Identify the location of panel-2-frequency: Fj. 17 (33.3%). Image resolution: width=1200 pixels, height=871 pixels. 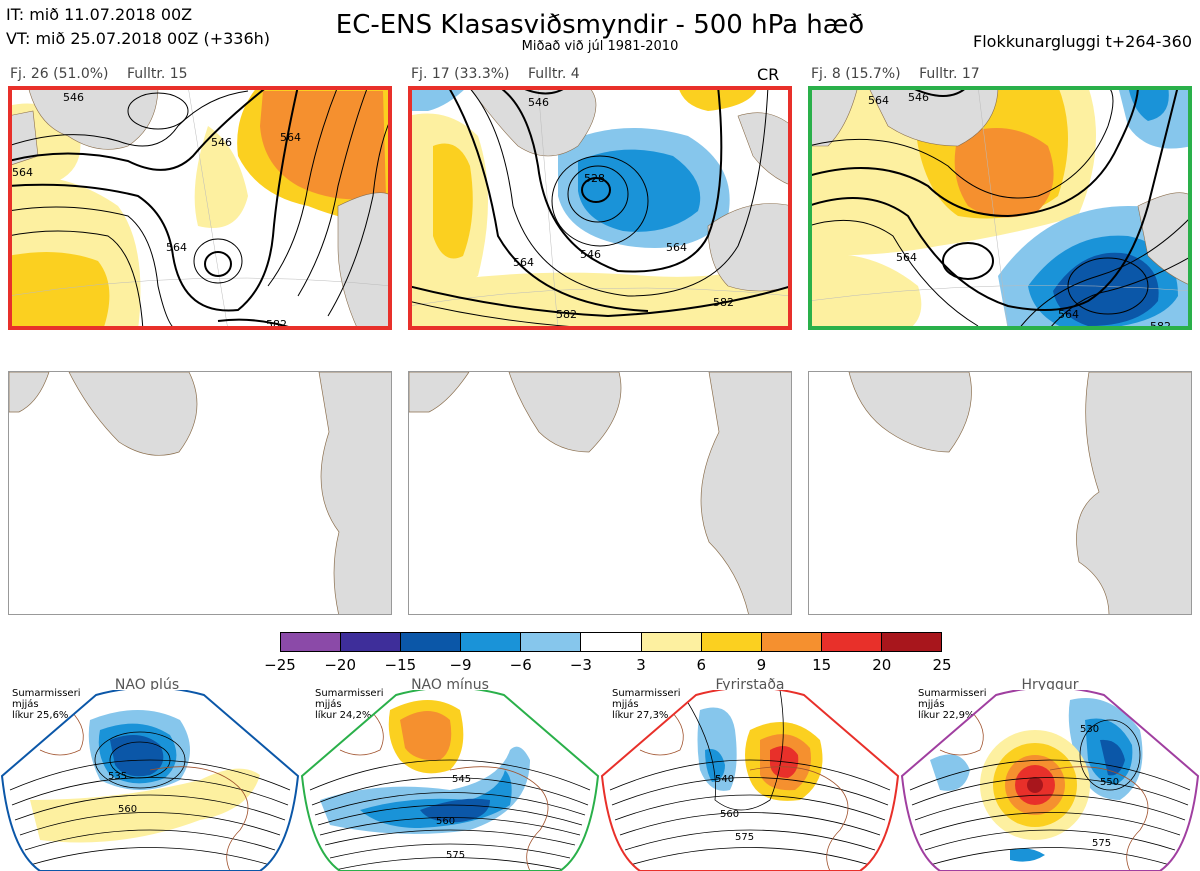
(460, 74).